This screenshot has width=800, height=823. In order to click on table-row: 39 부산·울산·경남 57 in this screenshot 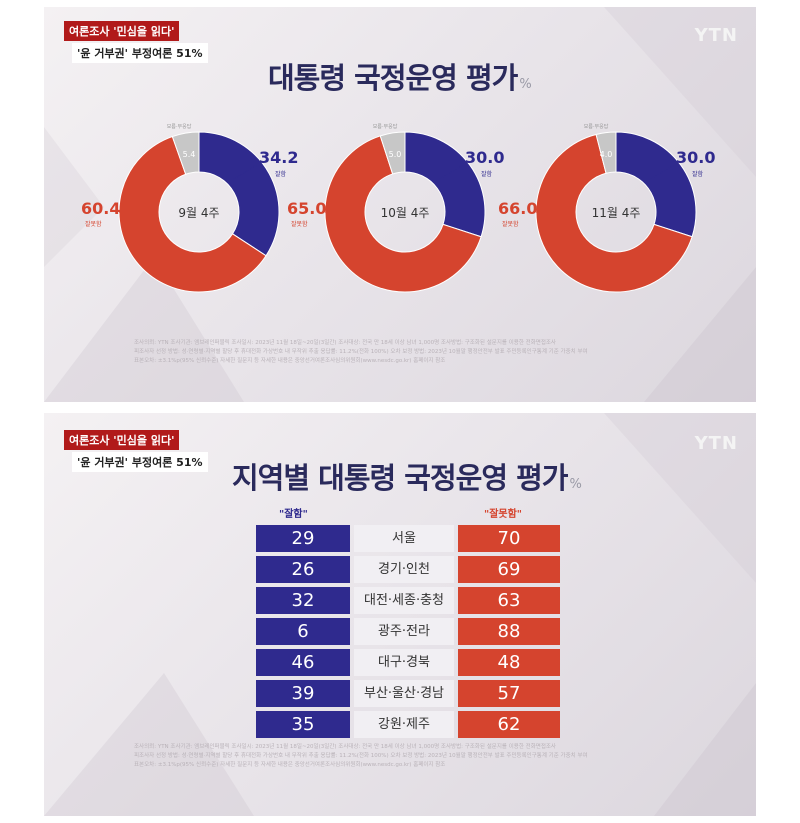, I will do `click(408, 693)`.